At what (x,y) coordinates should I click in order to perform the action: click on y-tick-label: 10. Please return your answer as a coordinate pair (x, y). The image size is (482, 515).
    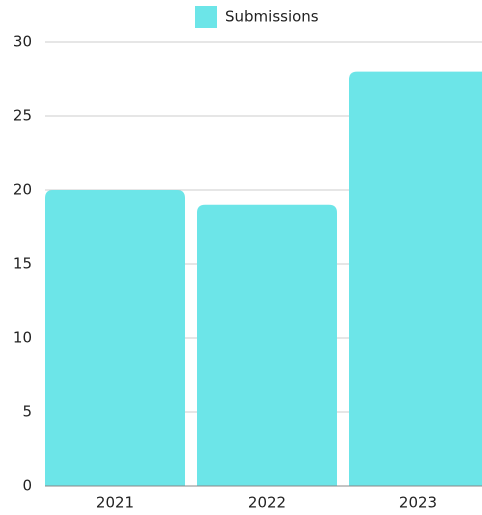
    Looking at the image, I should click on (22, 338).